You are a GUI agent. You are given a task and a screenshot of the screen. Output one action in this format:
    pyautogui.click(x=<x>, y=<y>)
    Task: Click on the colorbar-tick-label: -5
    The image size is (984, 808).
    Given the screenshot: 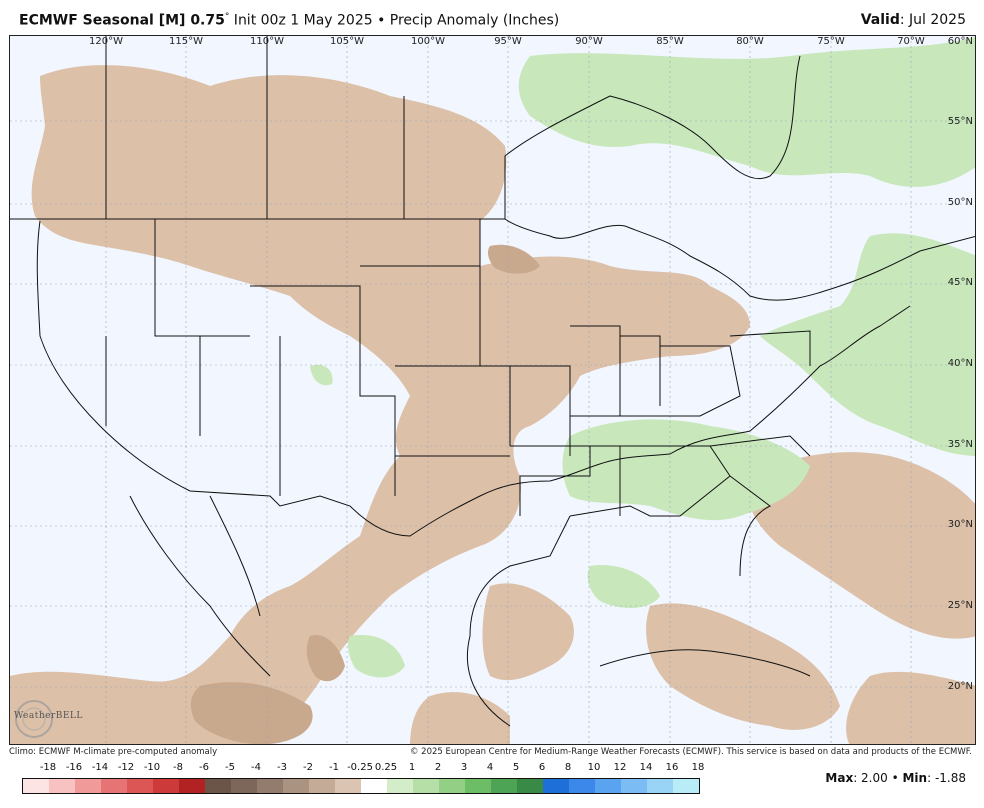 What is the action you would take?
    pyautogui.click(x=230, y=767)
    